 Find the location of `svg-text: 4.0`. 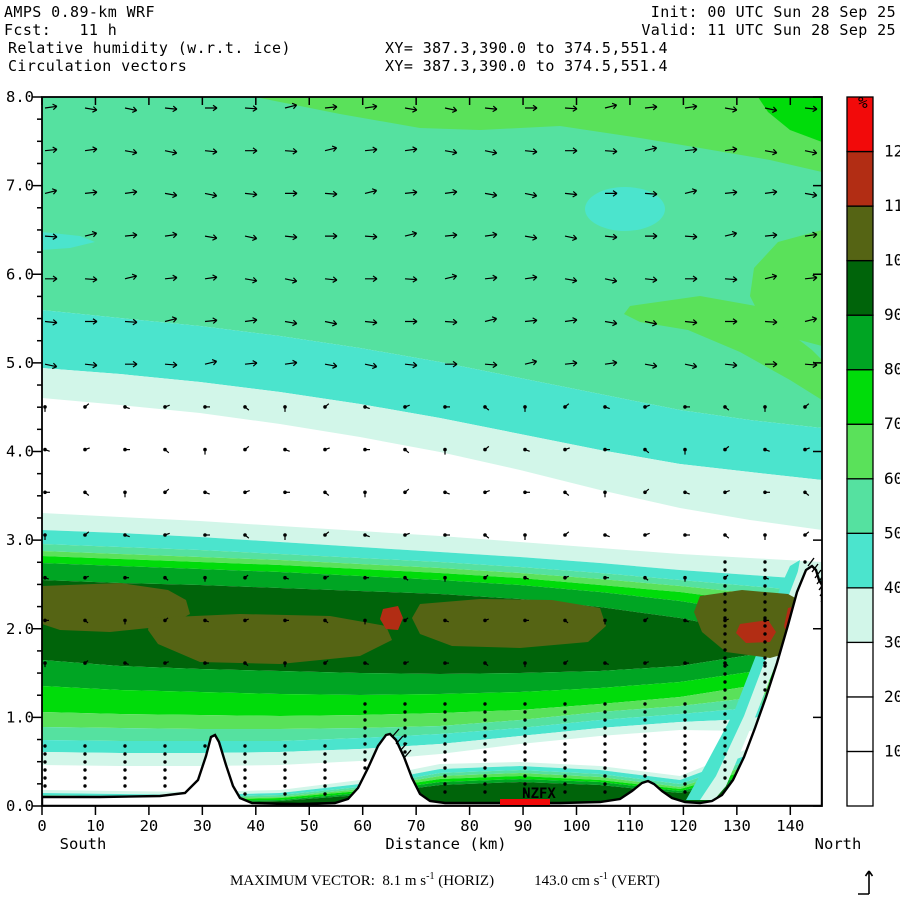

svg-text: 4.0 is located at coordinates (20, 452).